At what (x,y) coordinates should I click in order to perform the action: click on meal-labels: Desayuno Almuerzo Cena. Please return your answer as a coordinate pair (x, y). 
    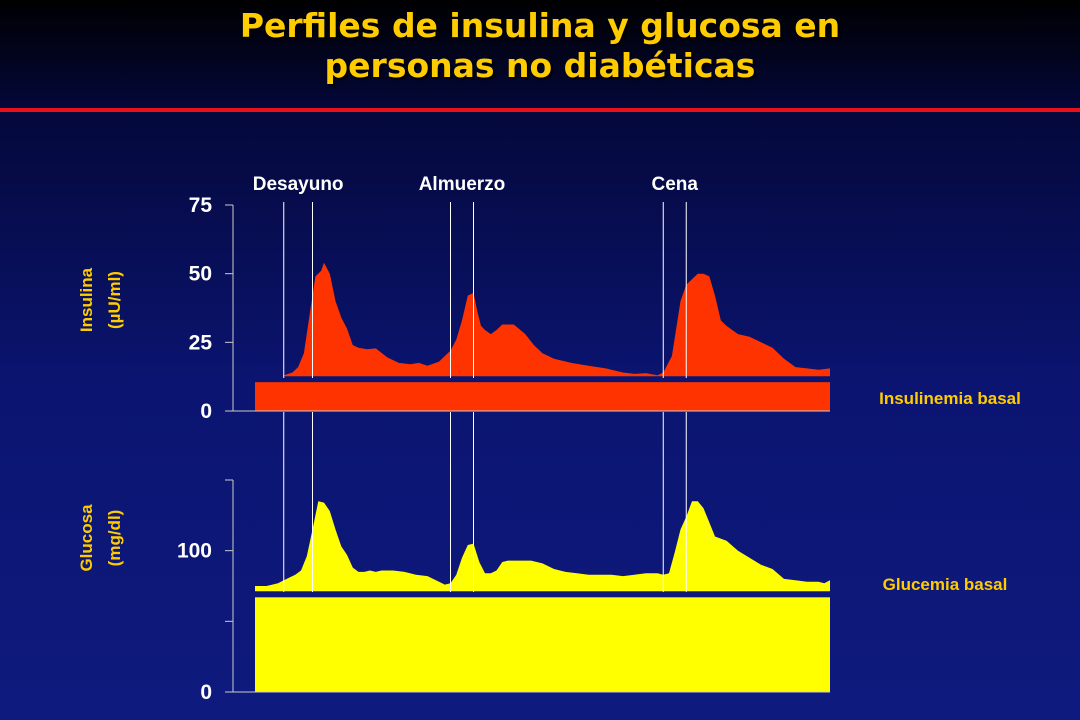
    Looking at the image, I should click on (476, 184).